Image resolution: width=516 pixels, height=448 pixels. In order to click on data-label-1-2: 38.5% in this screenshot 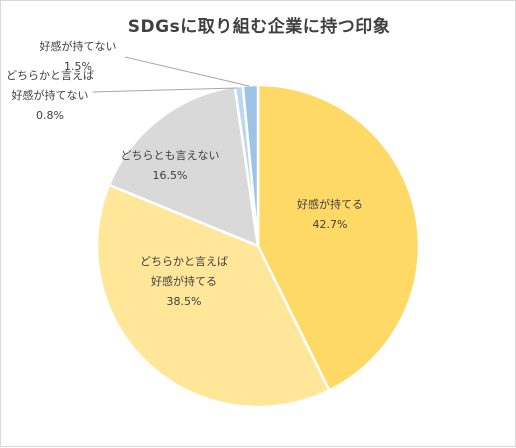, I will do `click(184, 301)`.